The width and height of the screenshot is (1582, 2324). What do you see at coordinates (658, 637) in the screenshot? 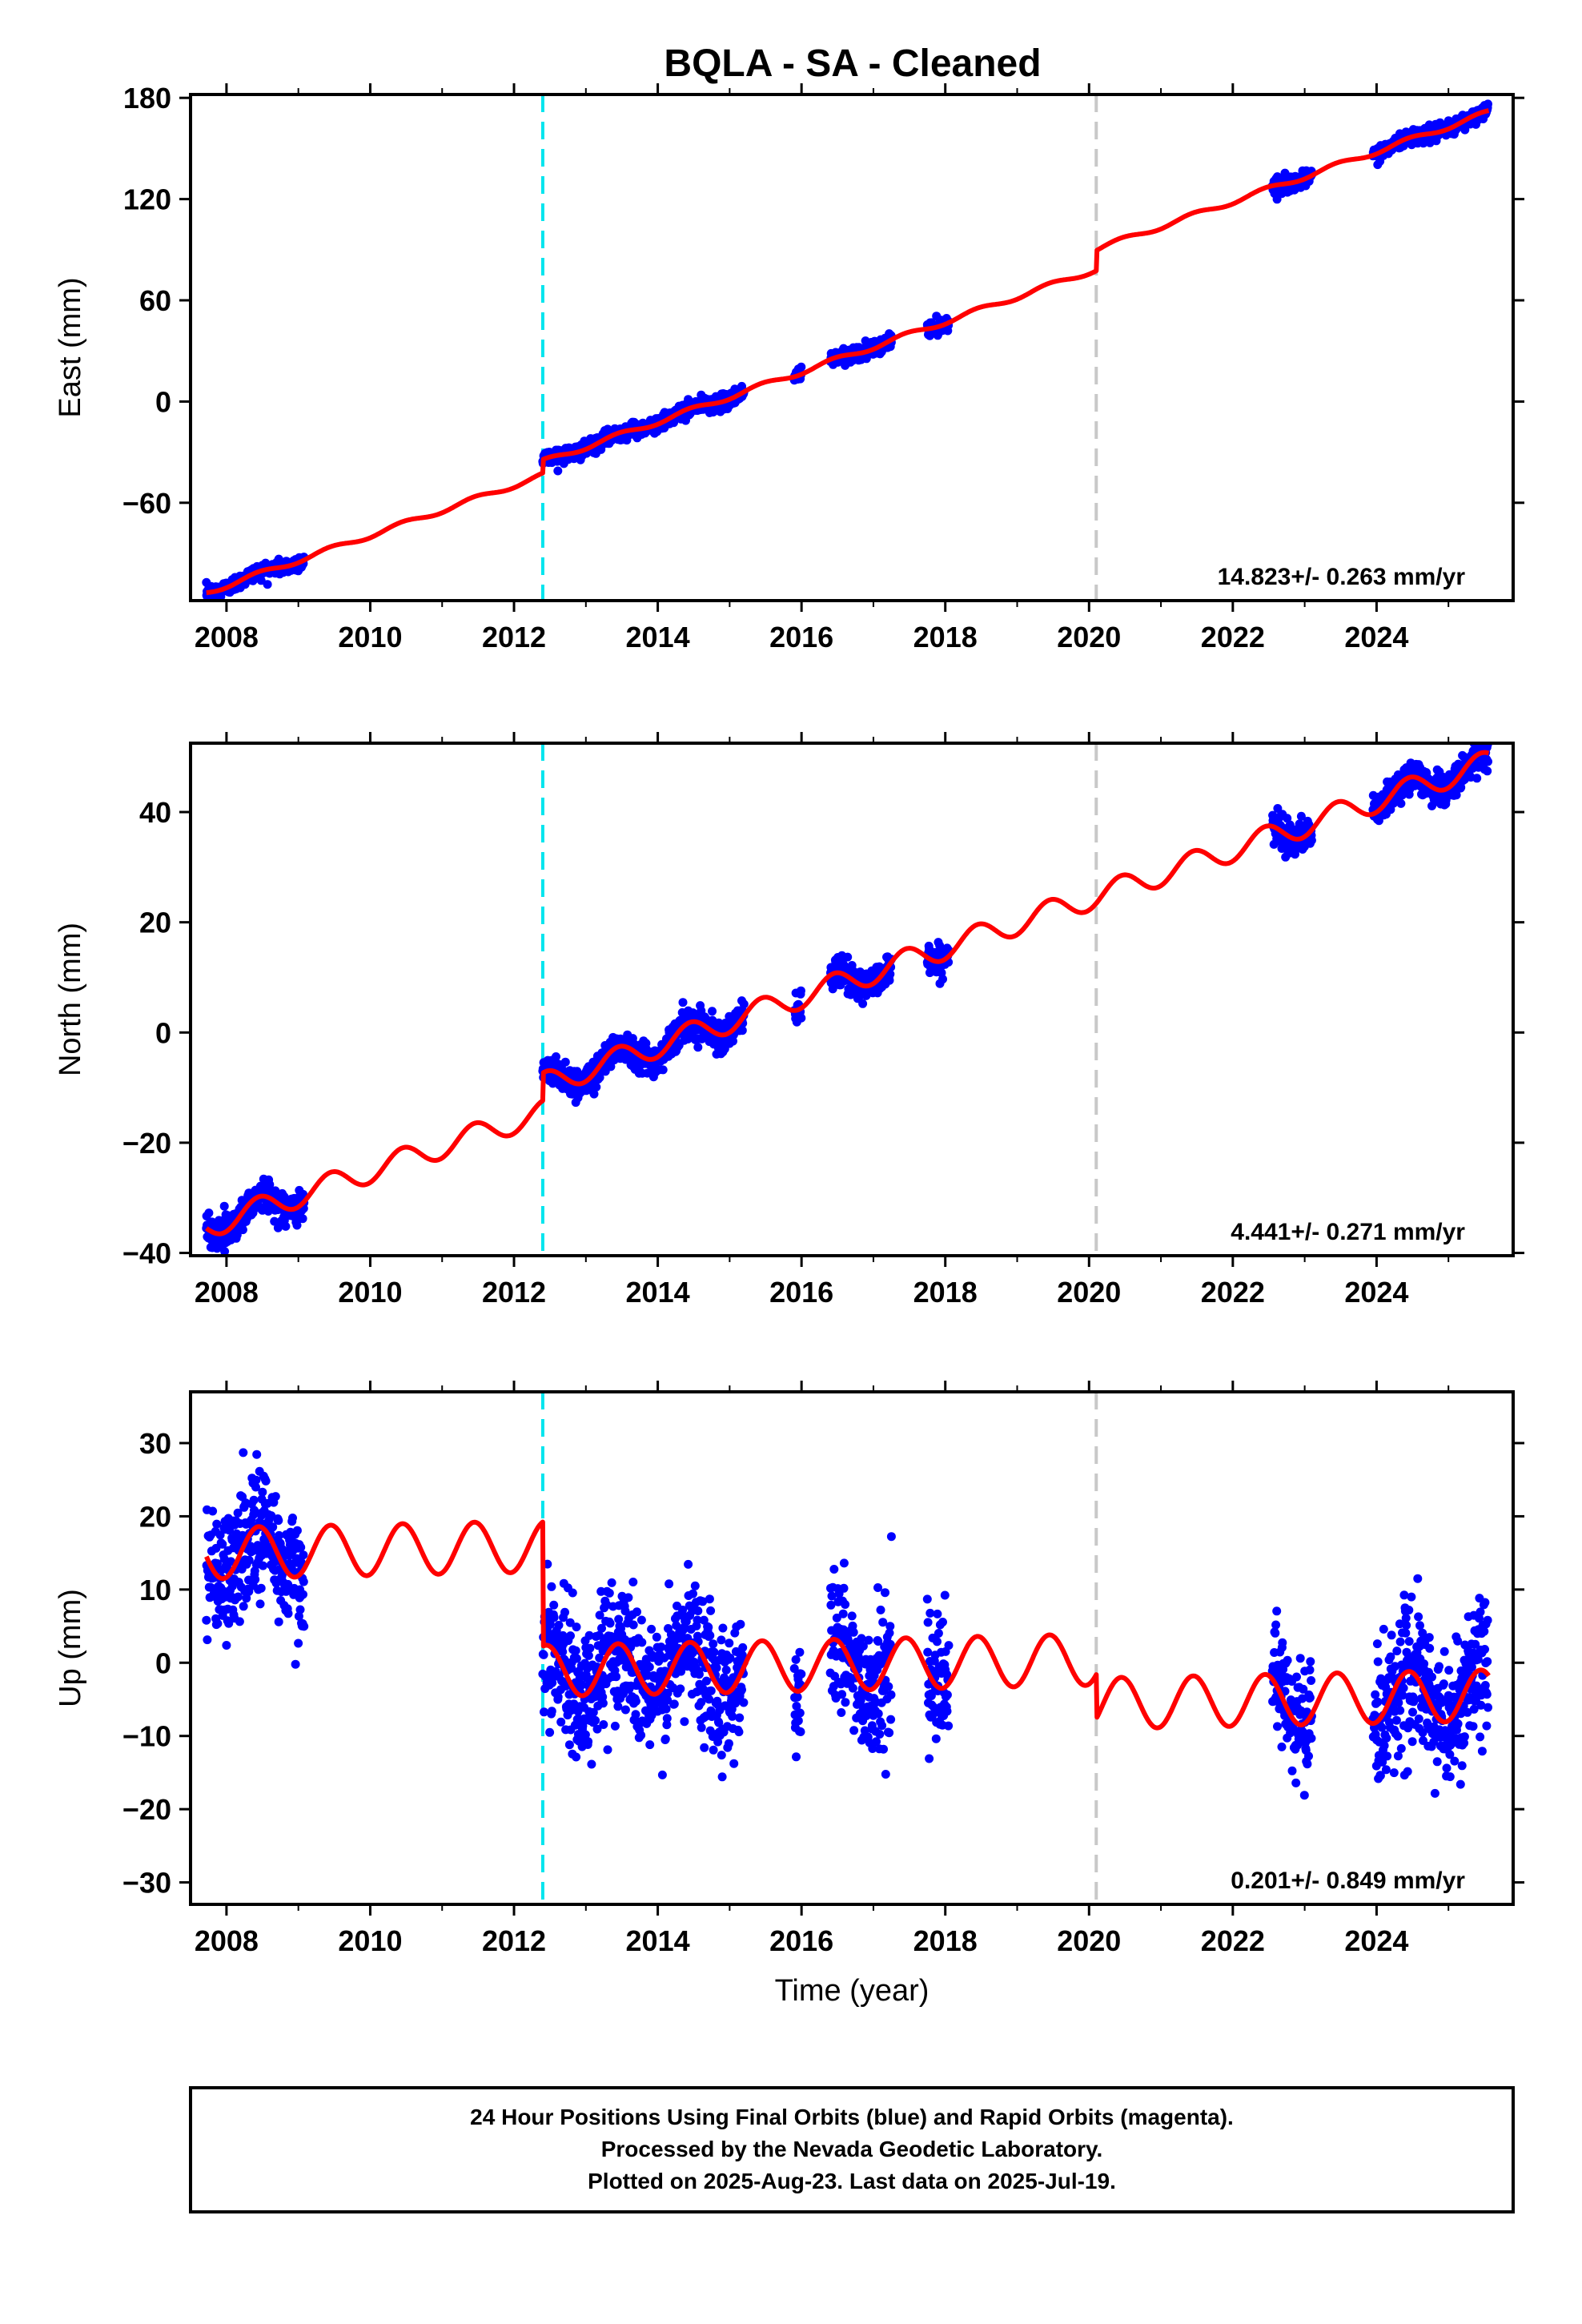
I see `x-tick-label: 2014` at bounding box center [658, 637].